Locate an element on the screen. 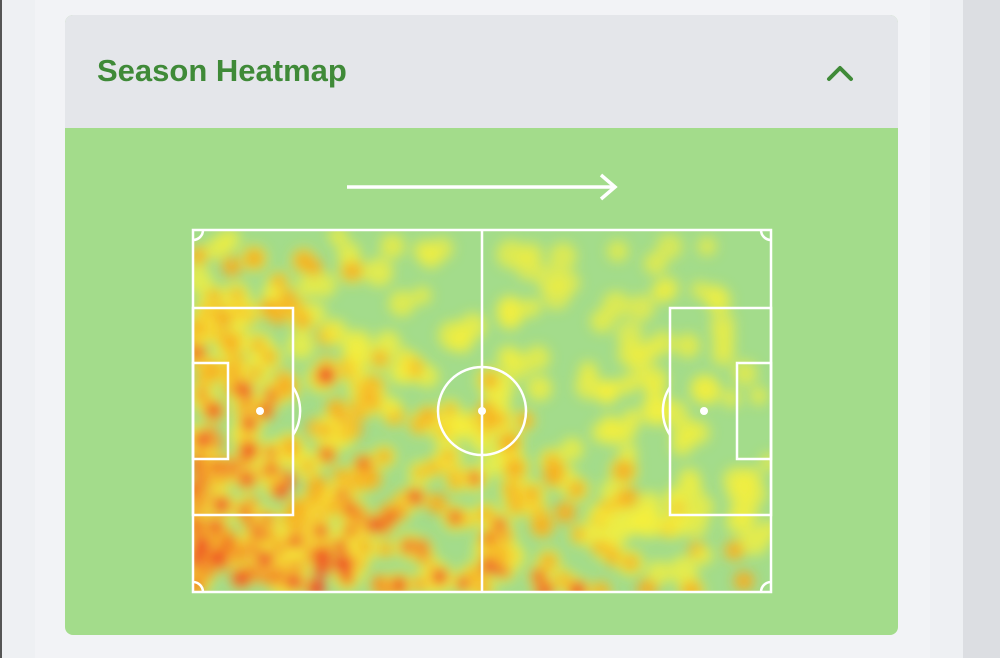 This screenshot has width=1000, height=658. collapse-button is located at coordinates (840, 74).